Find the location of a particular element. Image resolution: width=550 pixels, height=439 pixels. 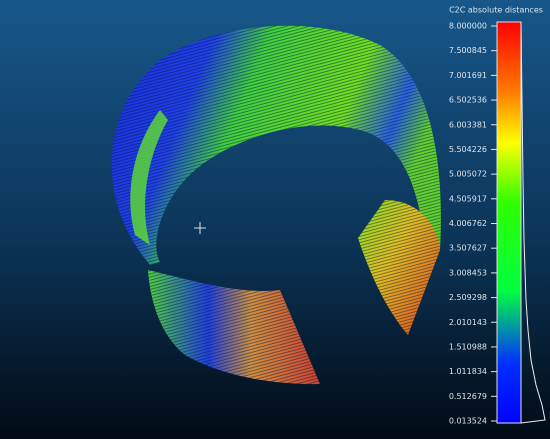

color-bar is located at coordinates (509, 222).